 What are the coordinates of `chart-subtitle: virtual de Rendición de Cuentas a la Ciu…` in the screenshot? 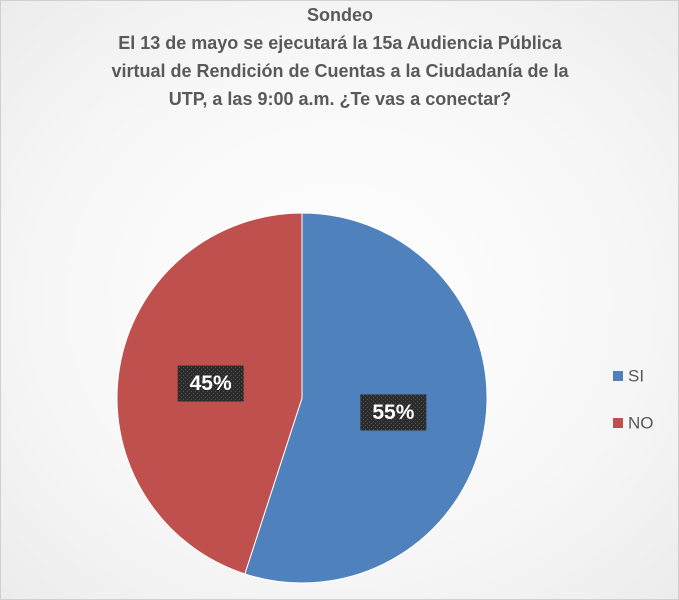 It's located at (340, 71).